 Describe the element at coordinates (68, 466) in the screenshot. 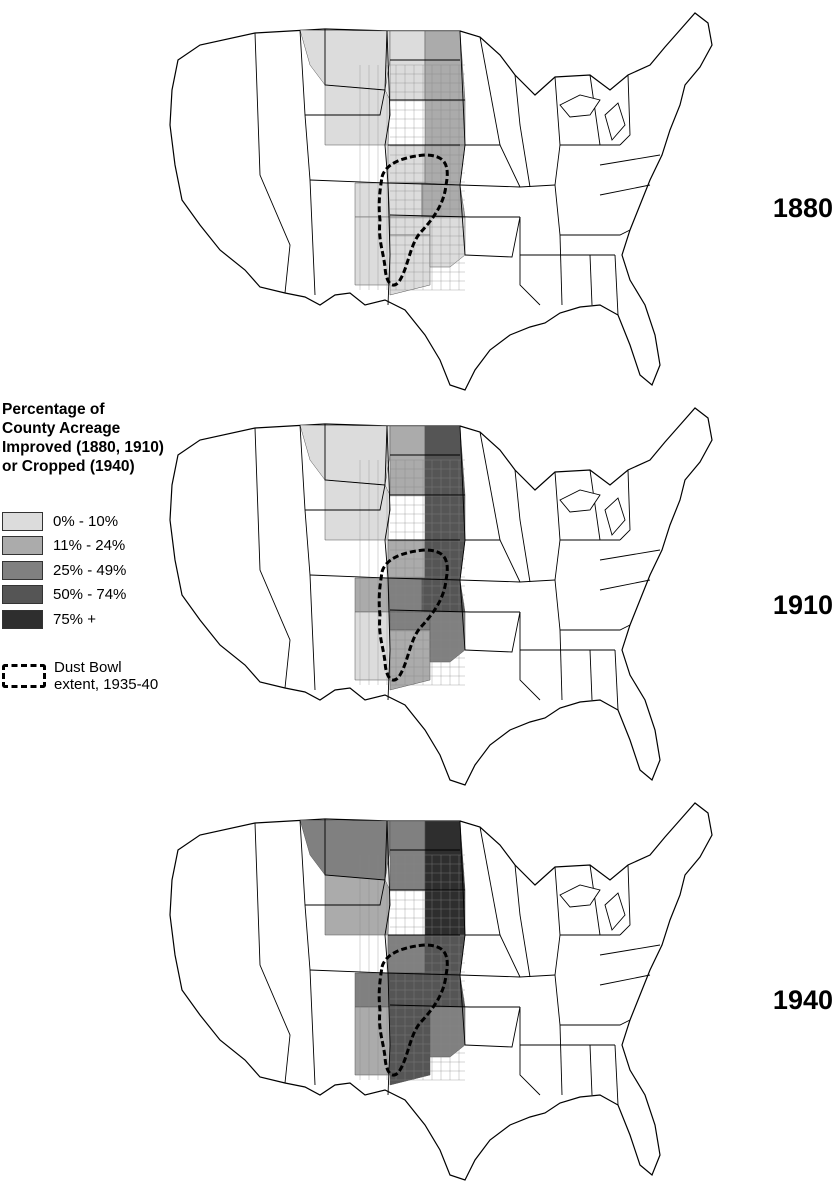

I see `legend-title-line: or Cropped (1940)` at that location.